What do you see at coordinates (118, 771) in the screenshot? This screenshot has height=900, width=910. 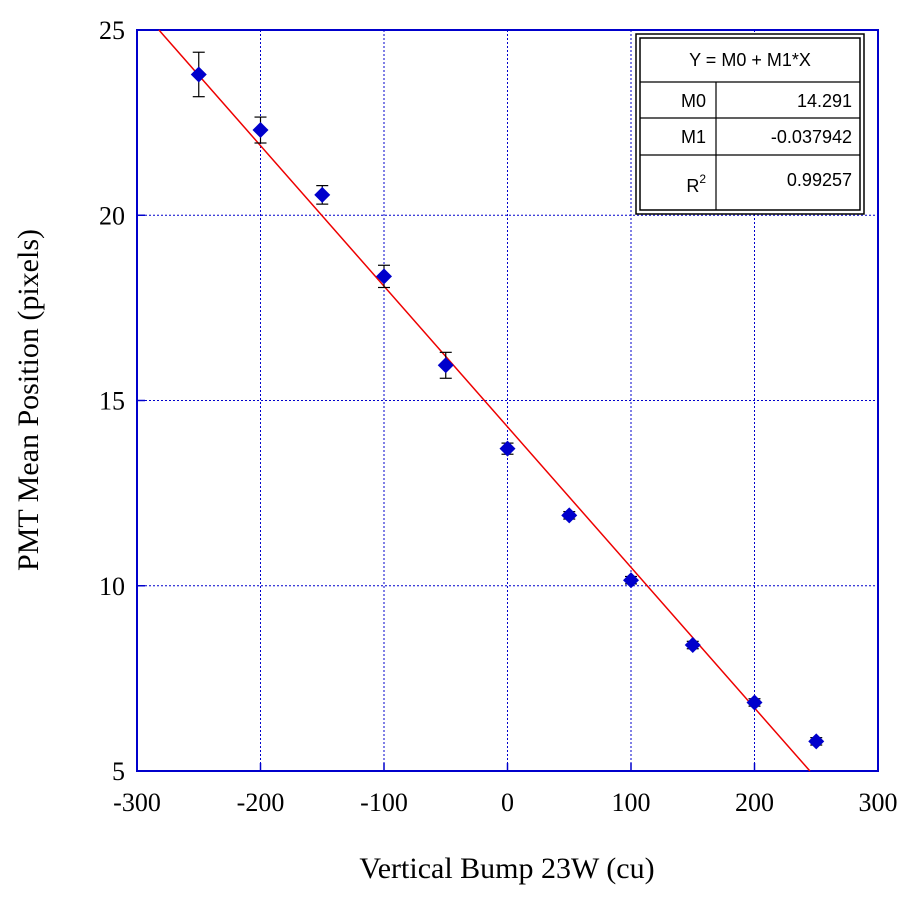 I see `y-tick-label: 5` at bounding box center [118, 771].